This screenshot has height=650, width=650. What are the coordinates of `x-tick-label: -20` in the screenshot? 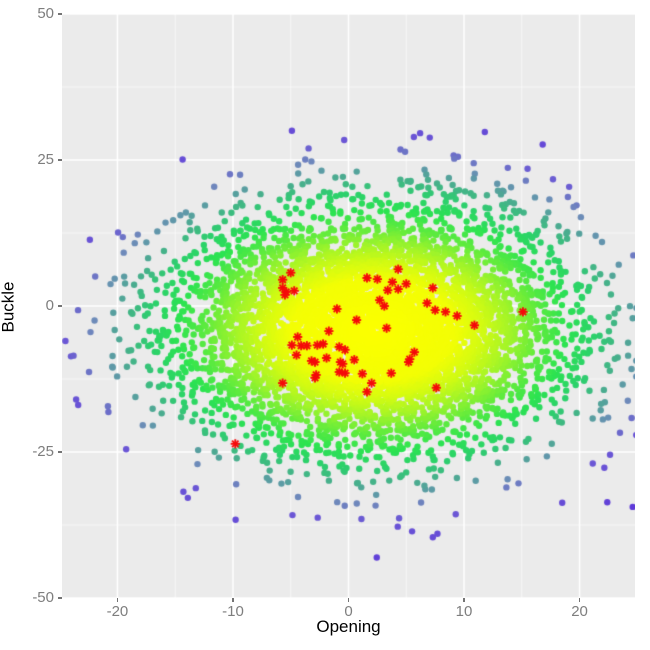 It's located at (117, 611).